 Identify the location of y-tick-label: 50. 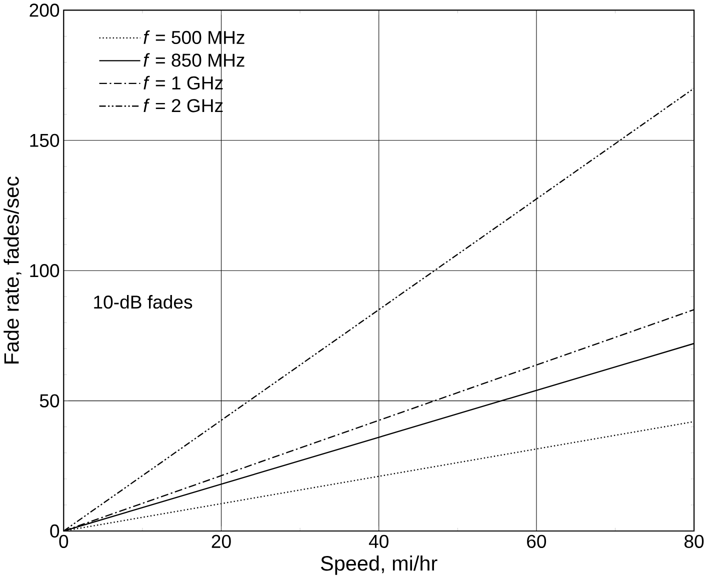
(50, 401).